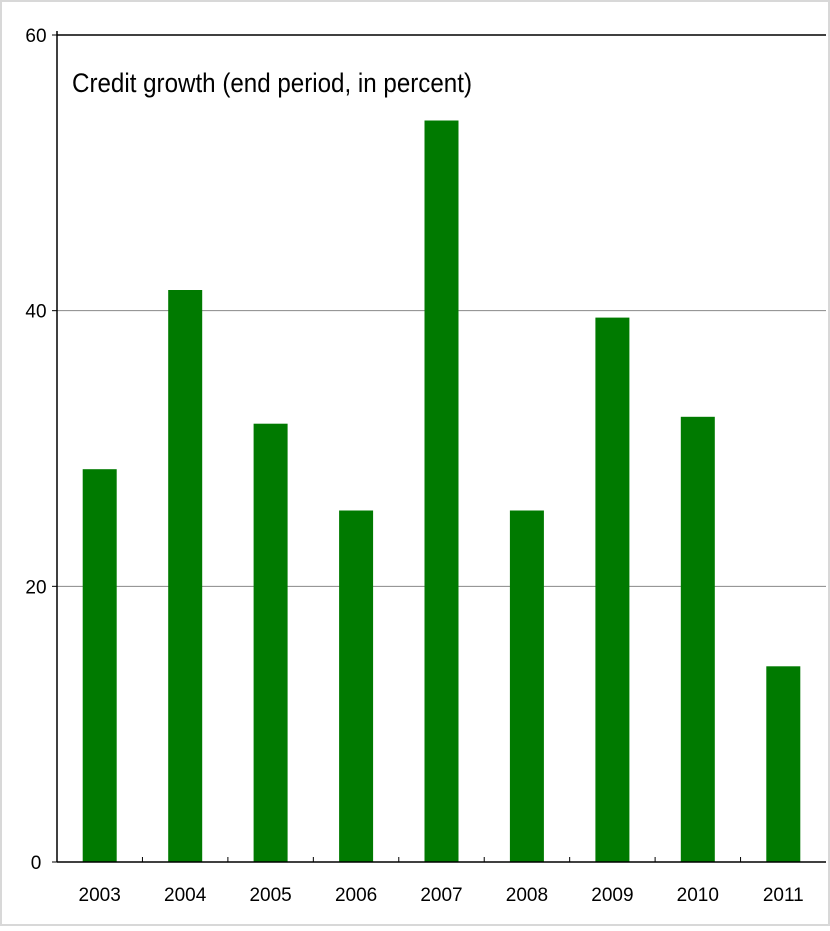 The width and height of the screenshot is (830, 931). What do you see at coordinates (35, 36) in the screenshot?
I see `y-tick-label: 60` at bounding box center [35, 36].